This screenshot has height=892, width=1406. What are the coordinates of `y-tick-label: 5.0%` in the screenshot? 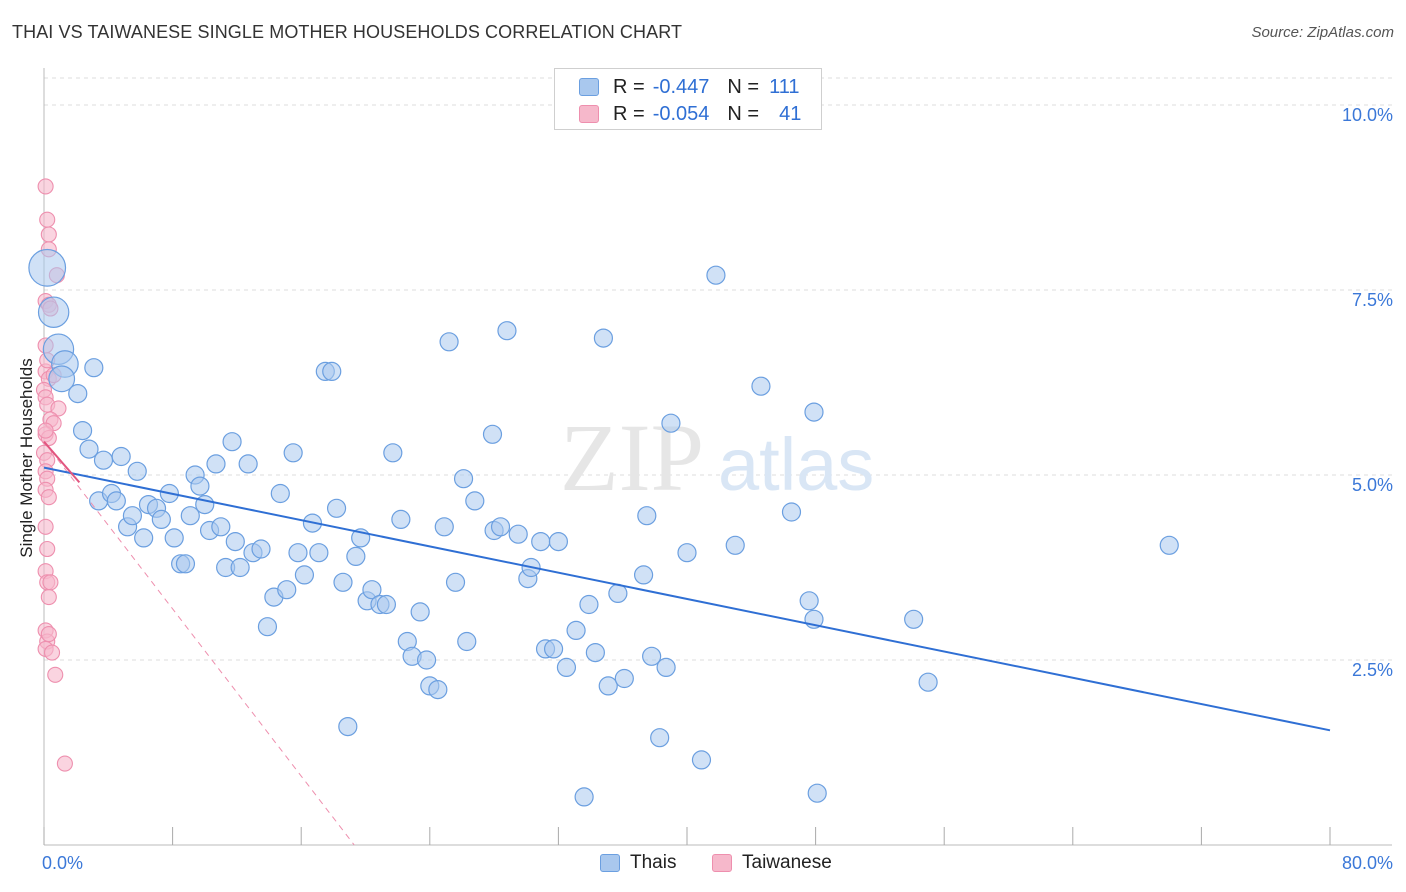 It's located at (1372, 485).